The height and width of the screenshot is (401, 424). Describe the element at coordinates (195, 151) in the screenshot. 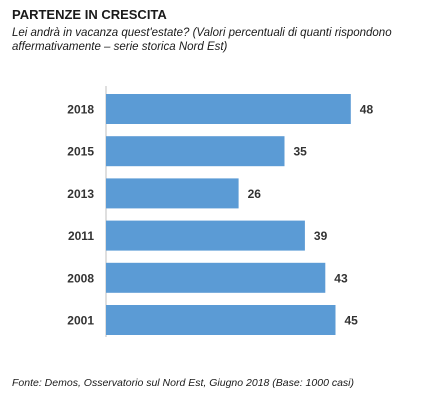

I see `bar-2015` at that location.